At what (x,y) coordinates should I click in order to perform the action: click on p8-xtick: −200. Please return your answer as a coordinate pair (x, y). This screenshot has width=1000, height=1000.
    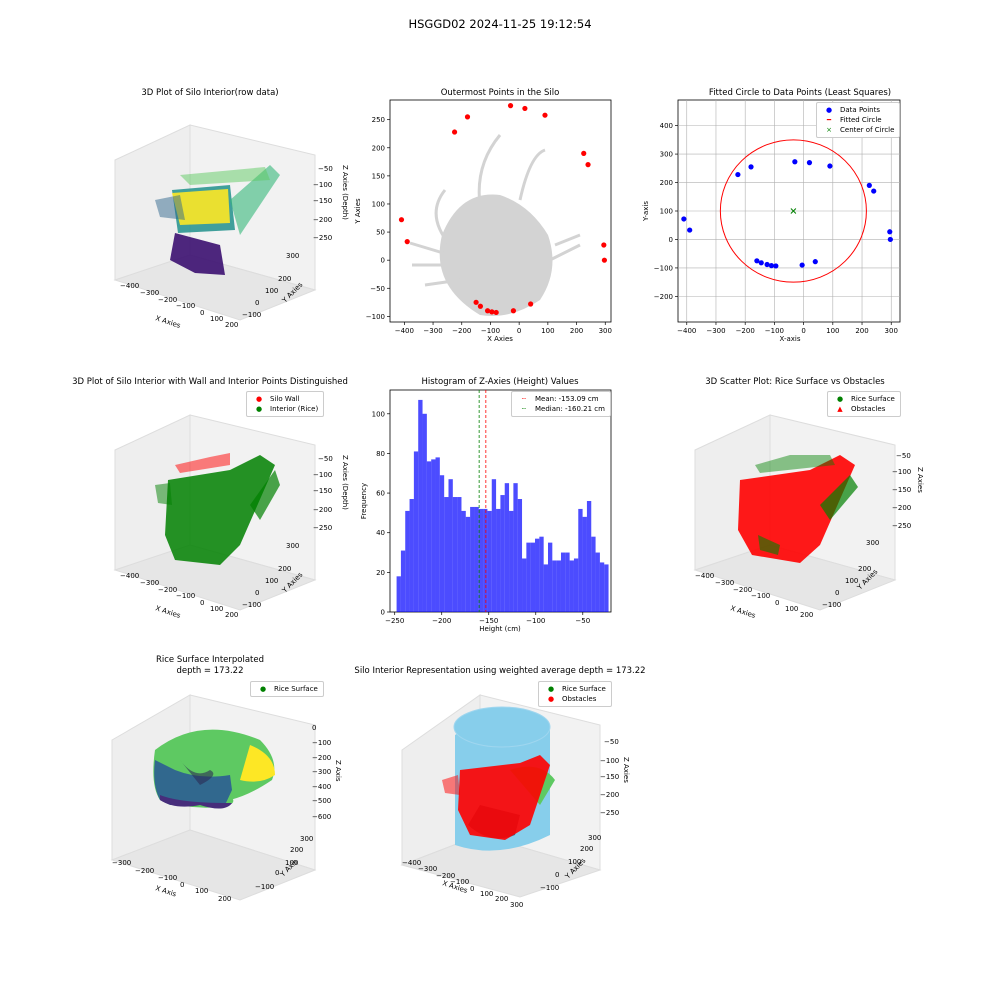
    Looking at the image, I should click on (445, 876).